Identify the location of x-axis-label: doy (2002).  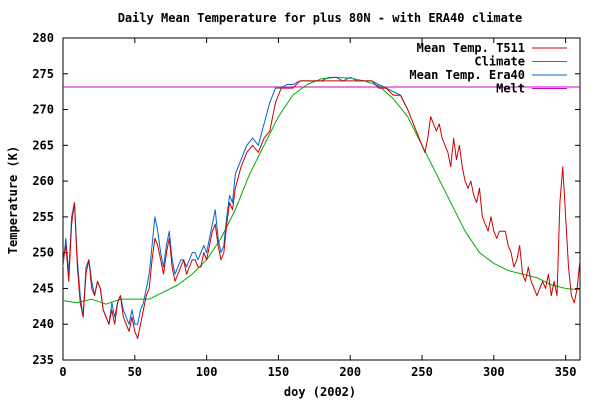
(320, 392).